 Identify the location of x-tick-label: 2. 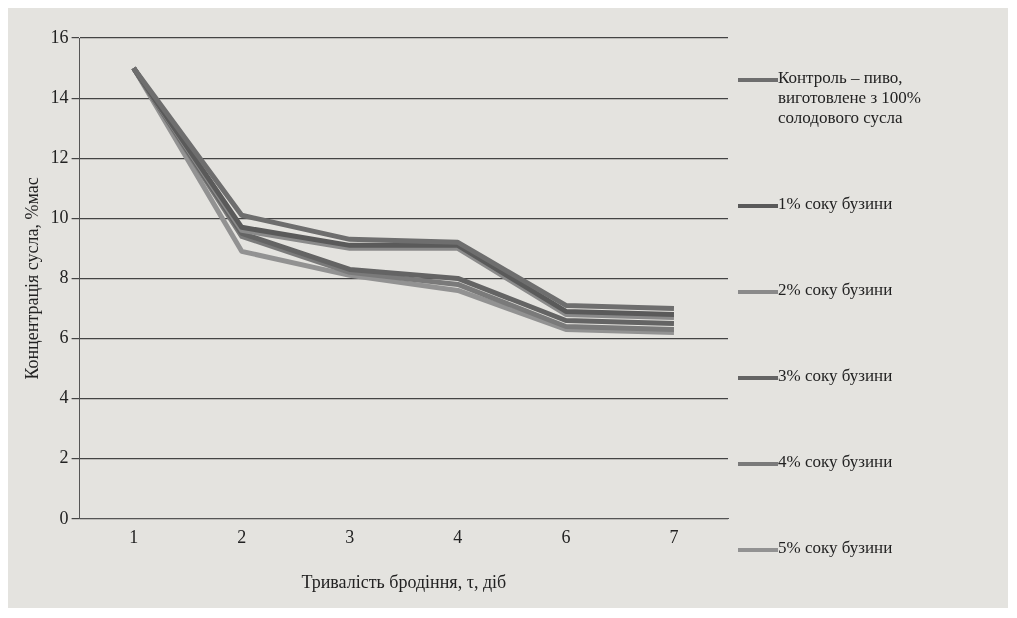
(242, 537).